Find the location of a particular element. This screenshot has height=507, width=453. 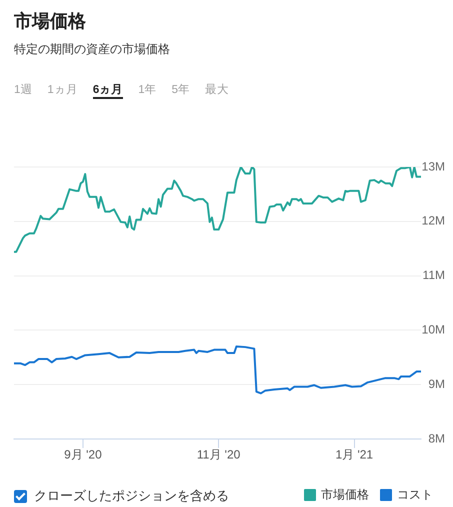

x-tick-label: 11月 '20 is located at coordinates (218, 455).